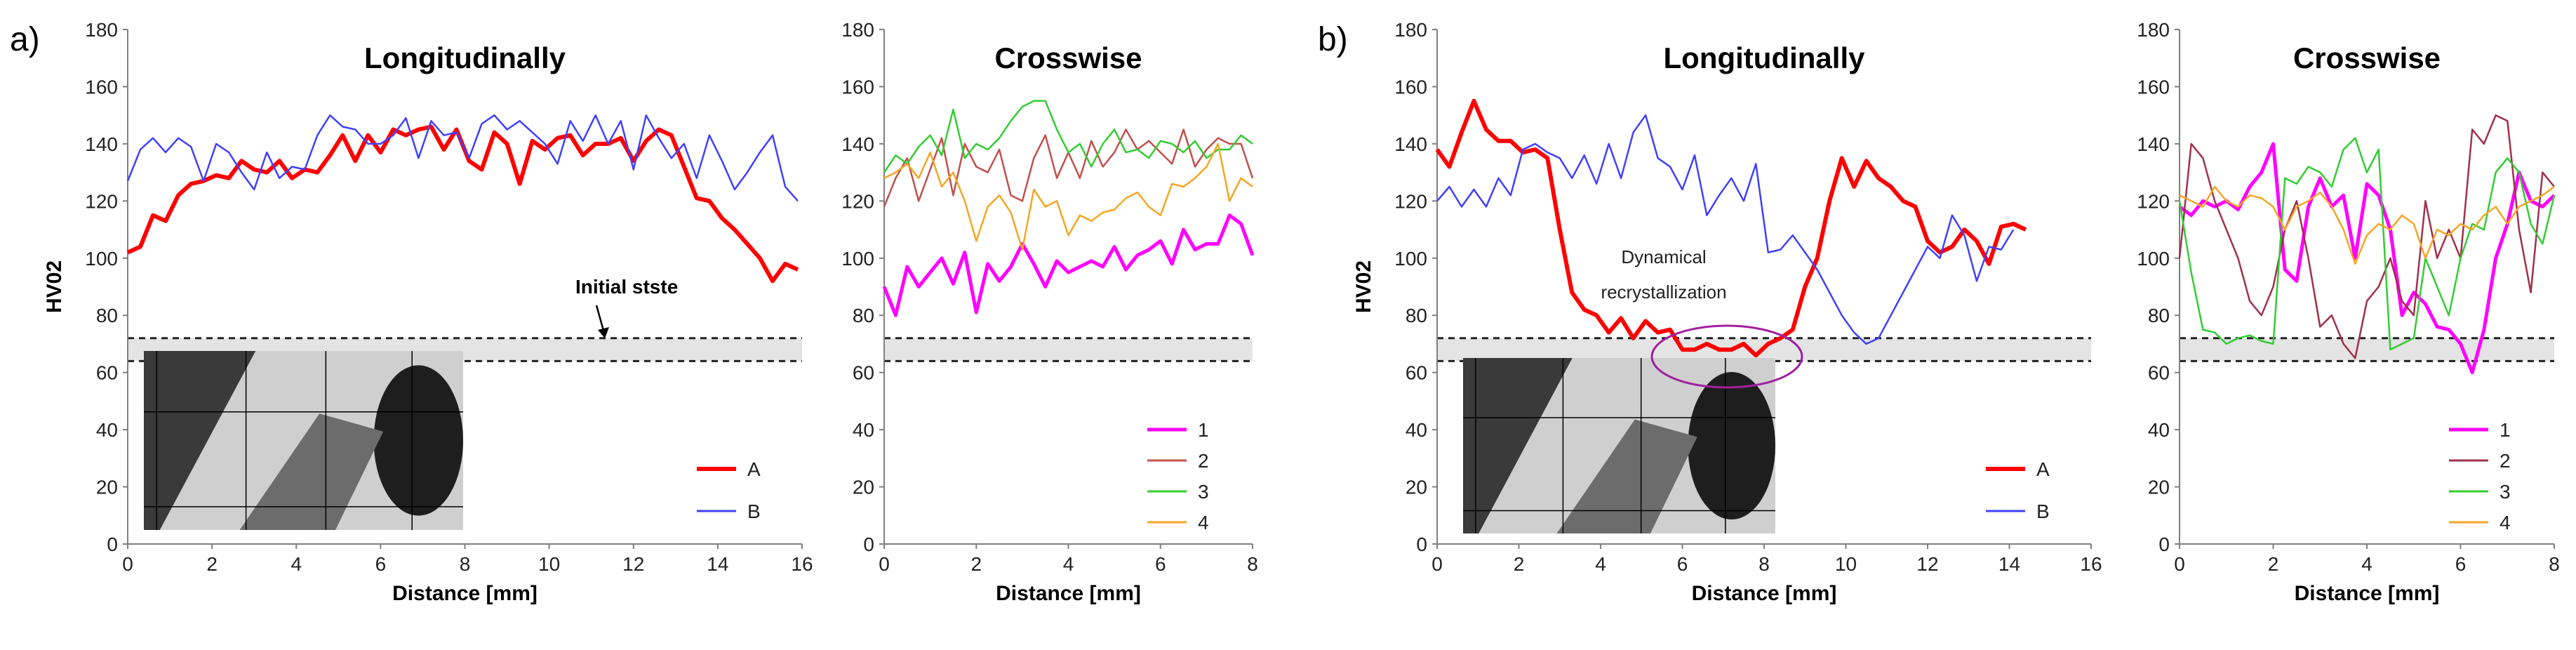  I want to click on micrograph-dark-region-left, so click(200, 440).